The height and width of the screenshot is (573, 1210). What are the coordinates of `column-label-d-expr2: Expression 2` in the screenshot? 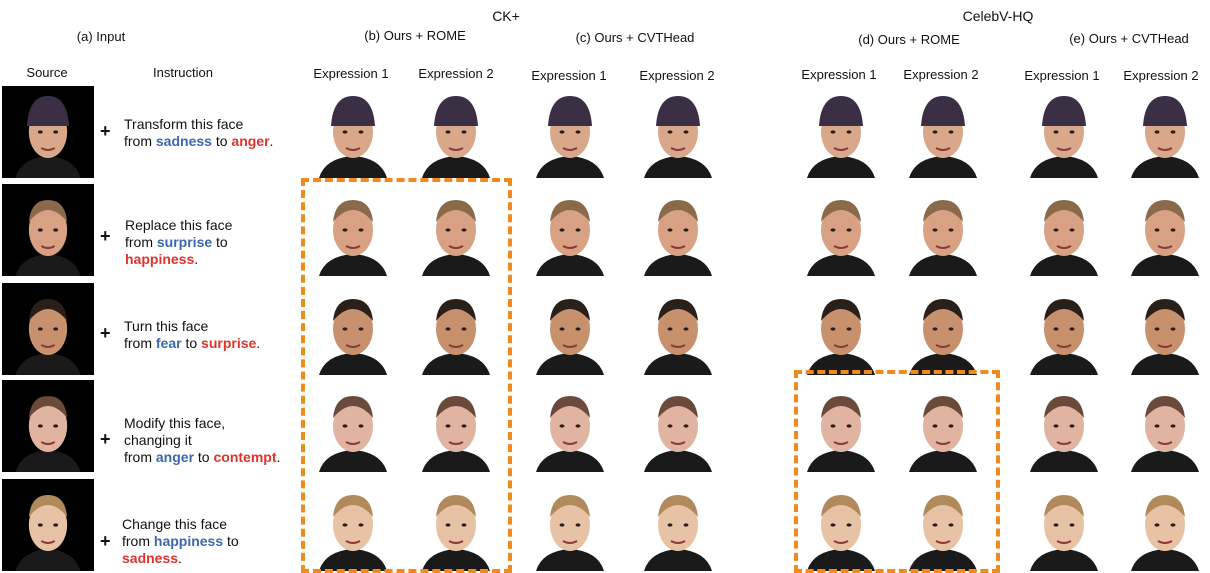 It's located at (941, 74).